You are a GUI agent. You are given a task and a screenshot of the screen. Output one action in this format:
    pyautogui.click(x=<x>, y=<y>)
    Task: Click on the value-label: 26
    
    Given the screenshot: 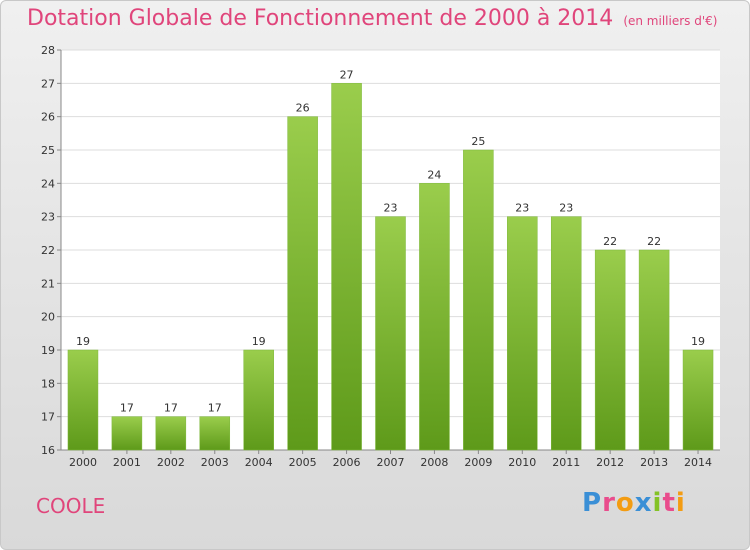 What is the action you would take?
    pyautogui.click(x=303, y=108)
    